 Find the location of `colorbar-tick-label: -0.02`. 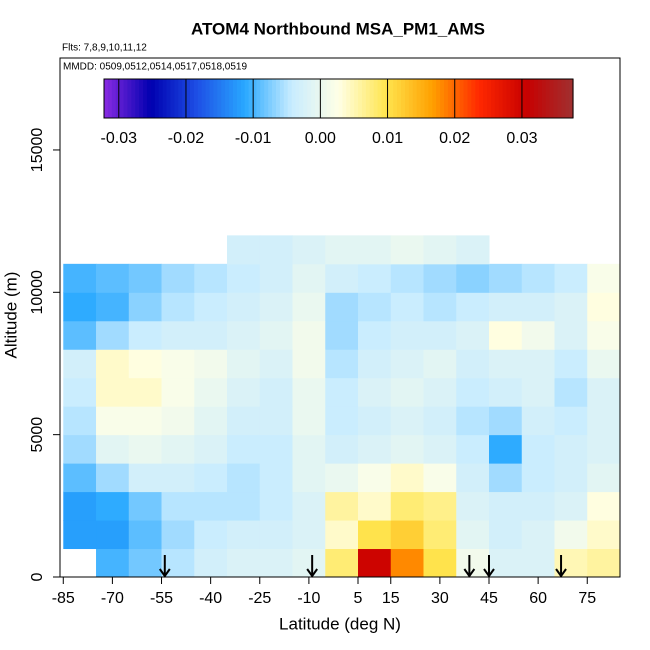

colorbar-tick-label: -0.02 is located at coordinates (186, 138).